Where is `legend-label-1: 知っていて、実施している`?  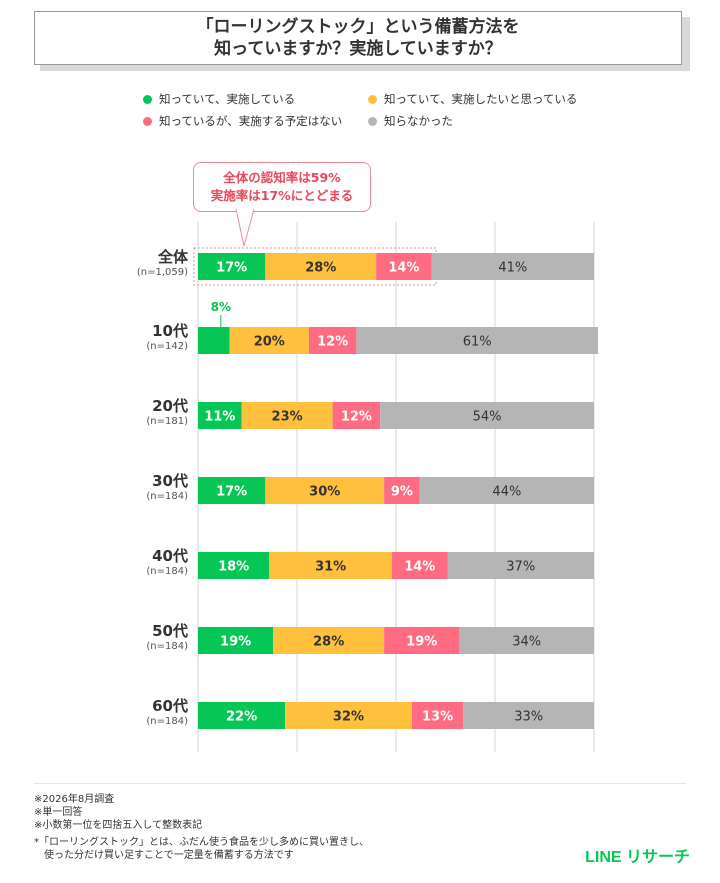 legend-label-1: 知っていて、実施している is located at coordinates (227, 99).